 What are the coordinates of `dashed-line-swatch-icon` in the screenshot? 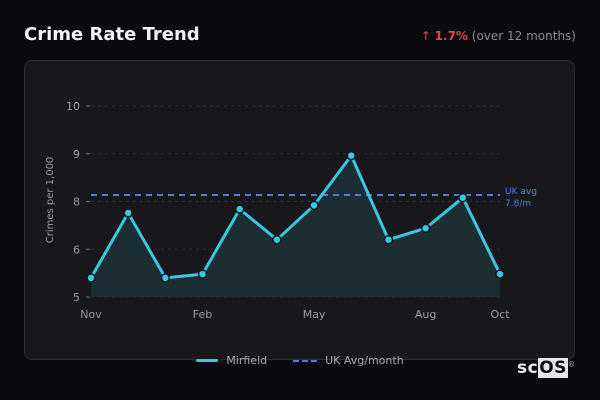 It's located at (305, 360).